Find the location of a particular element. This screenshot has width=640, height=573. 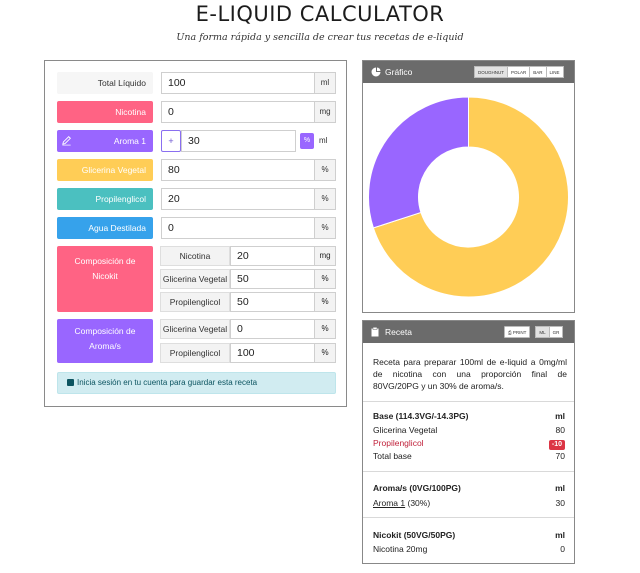

chart-panel: Gráfico DOUGHNUT POLAR BAR LINE is located at coordinates (468, 186).